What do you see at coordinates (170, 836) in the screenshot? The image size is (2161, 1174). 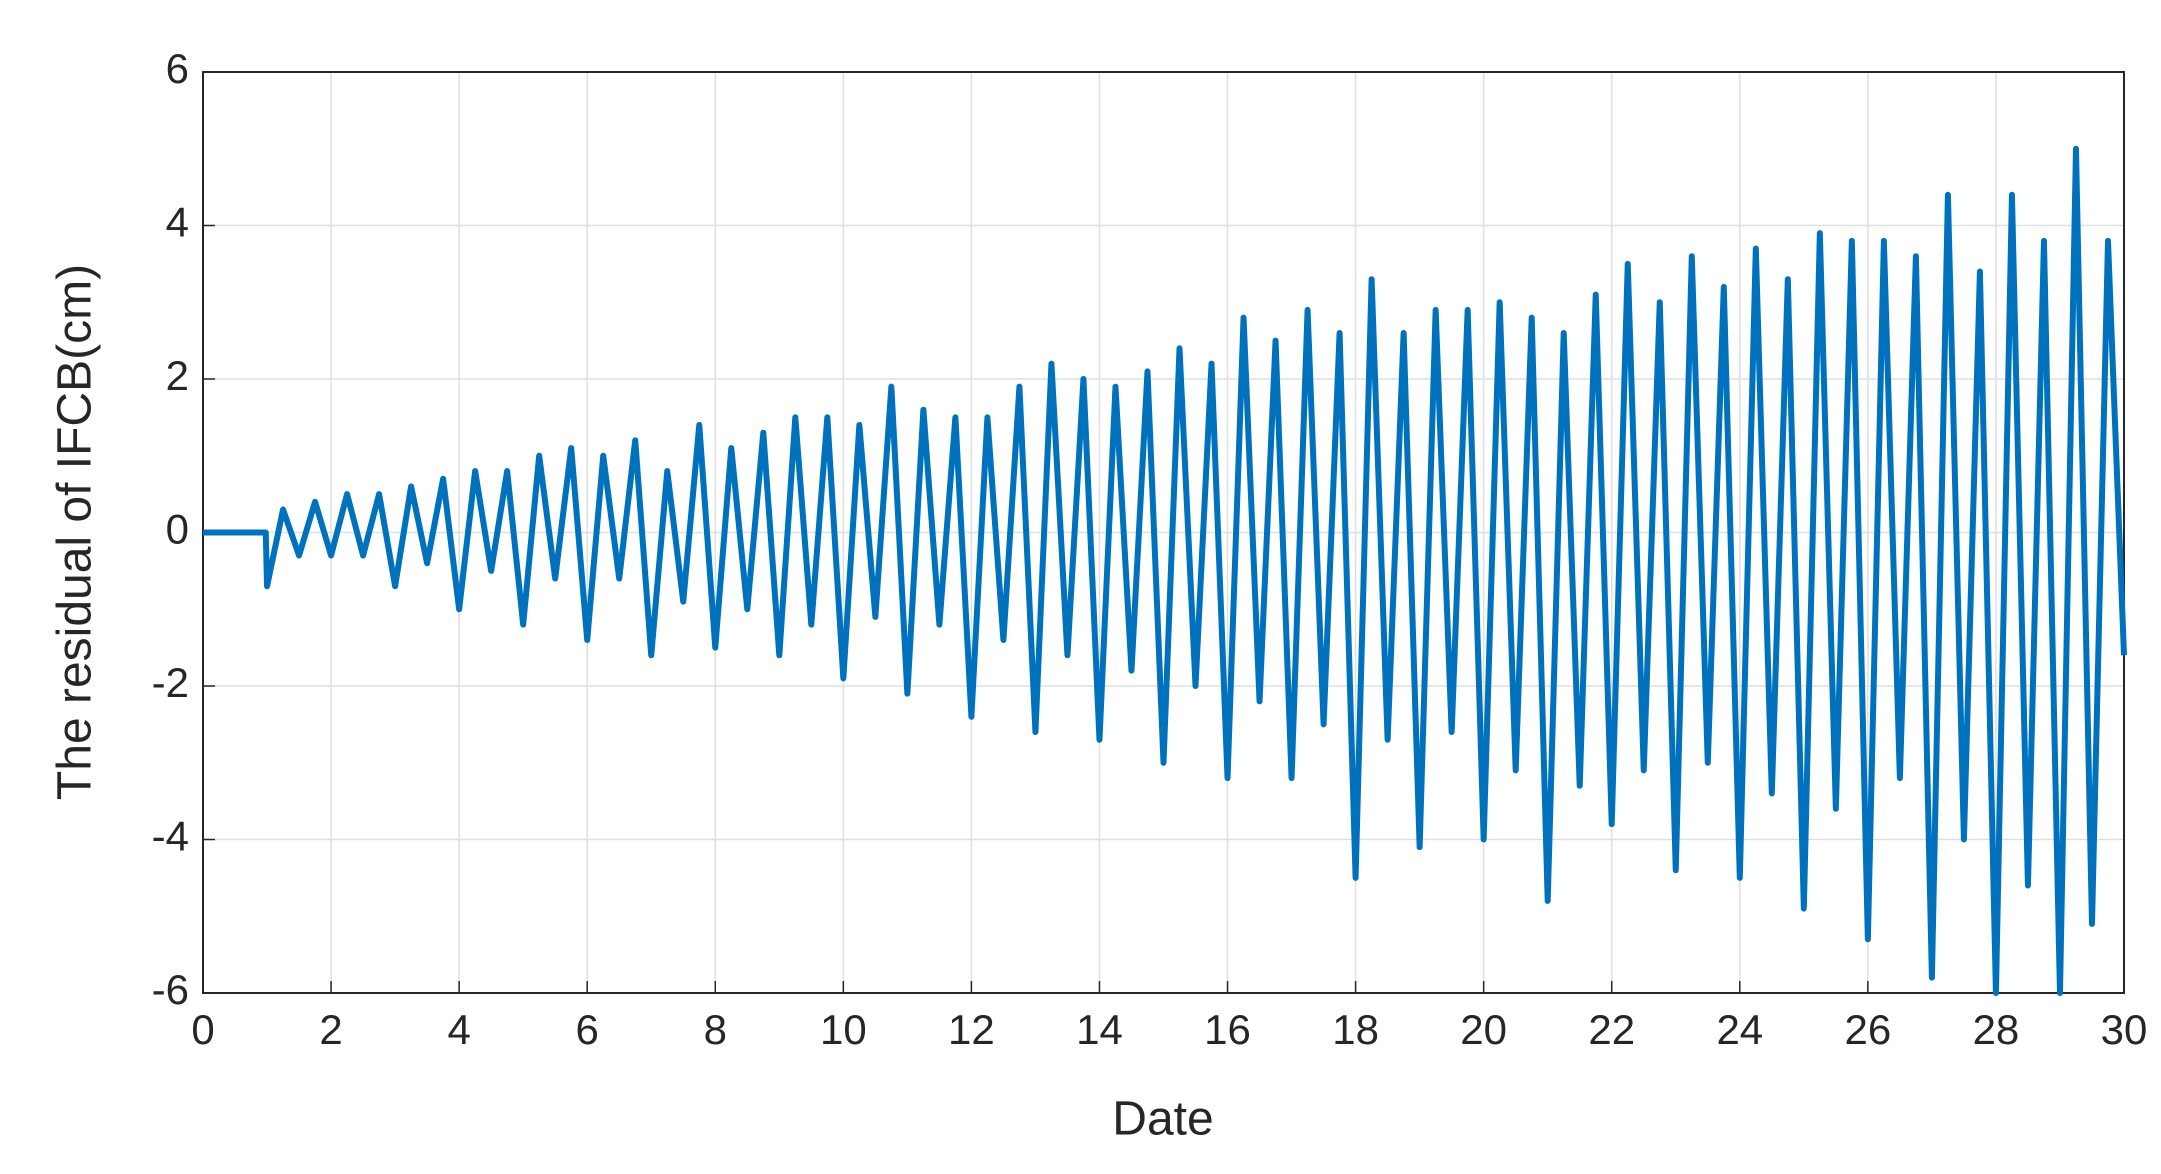 I see `y-tick-label: -4` at bounding box center [170, 836].